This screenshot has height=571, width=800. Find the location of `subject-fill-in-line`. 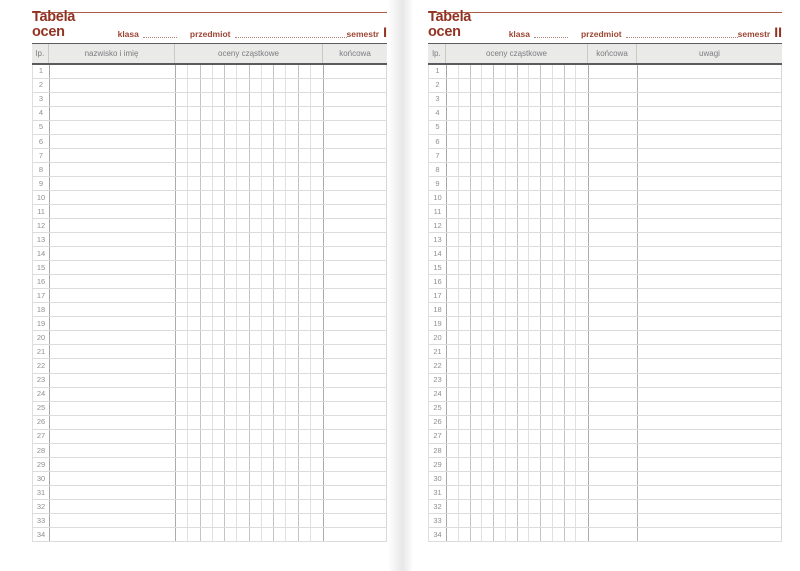

subject-fill-in-line is located at coordinates (681, 33).